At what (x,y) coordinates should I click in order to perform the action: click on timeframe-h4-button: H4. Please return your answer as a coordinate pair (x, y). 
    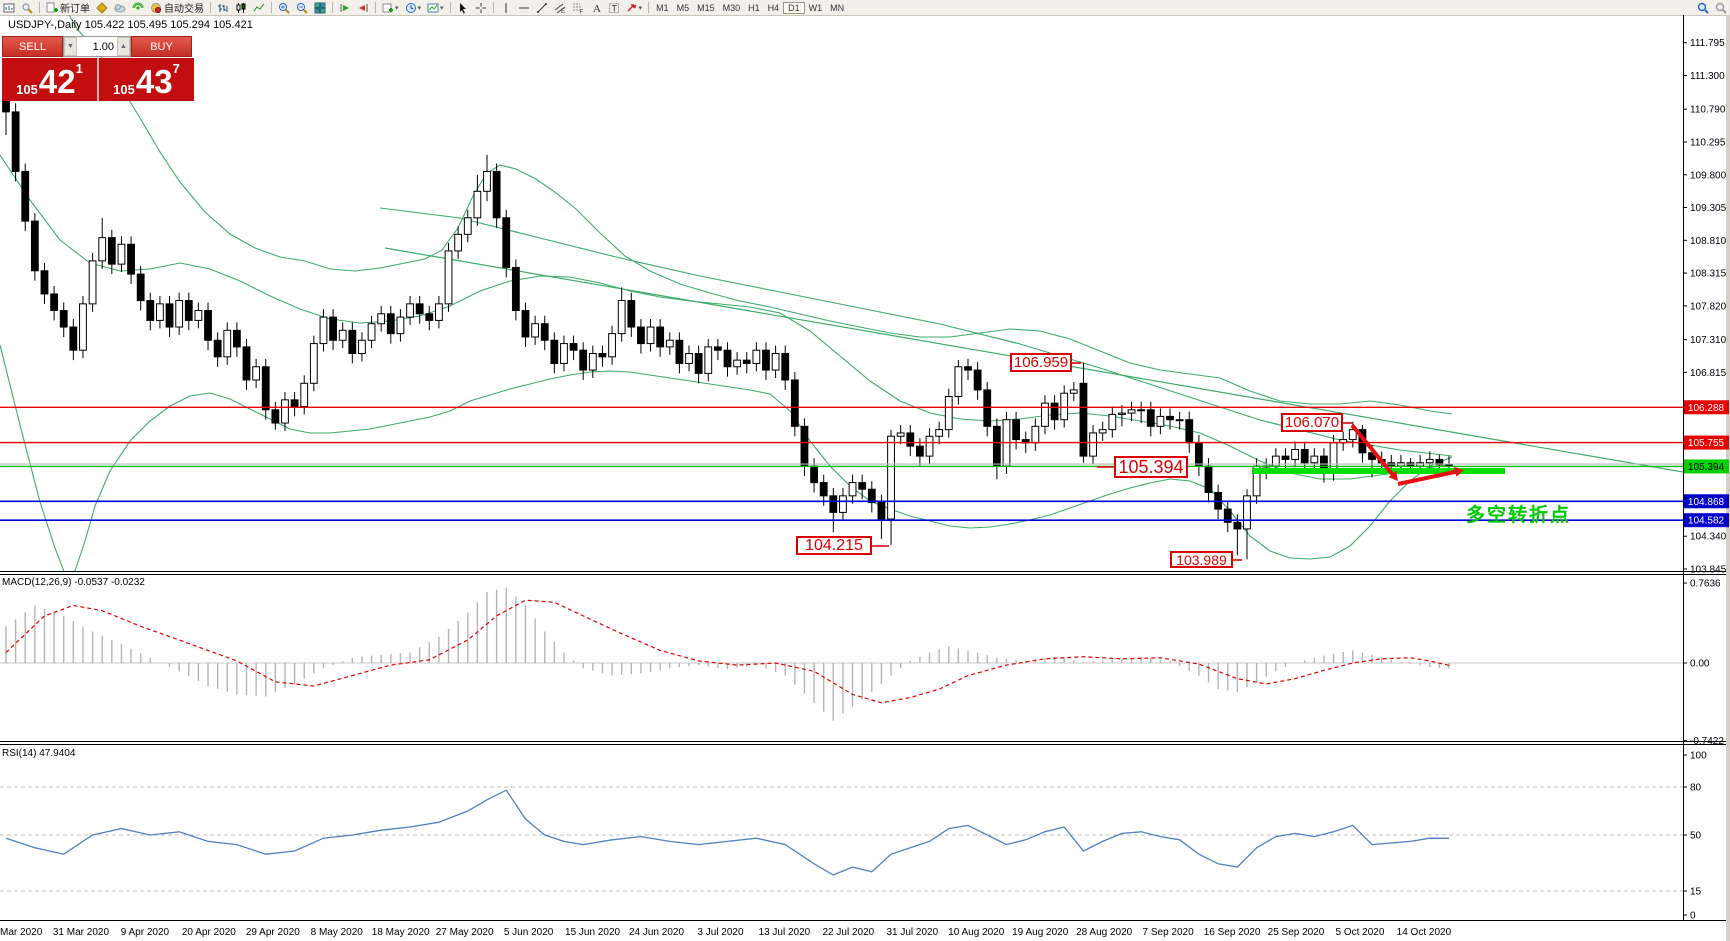
    Looking at the image, I should click on (773, 7).